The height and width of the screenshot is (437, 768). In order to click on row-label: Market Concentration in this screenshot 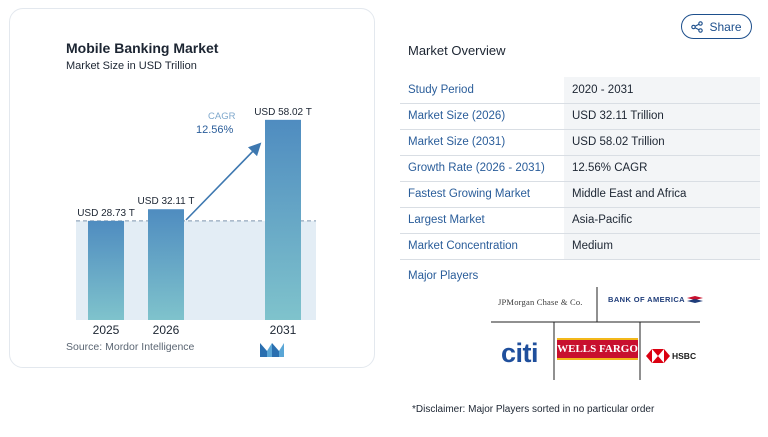, I will do `click(482, 246)`.